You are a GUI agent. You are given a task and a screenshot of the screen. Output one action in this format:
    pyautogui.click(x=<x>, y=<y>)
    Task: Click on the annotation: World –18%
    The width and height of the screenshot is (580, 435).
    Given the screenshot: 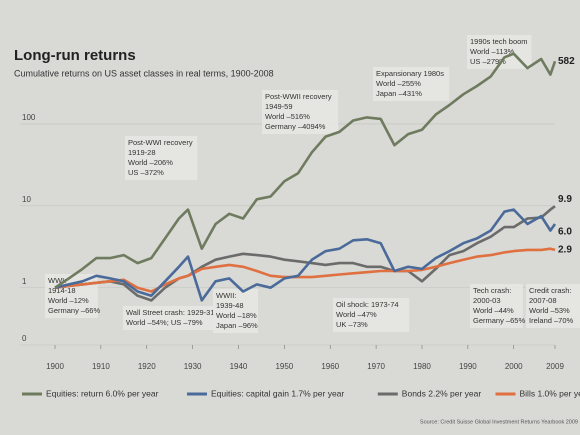 What is the action you would take?
    pyautogui.click(x=236, y=315)
    